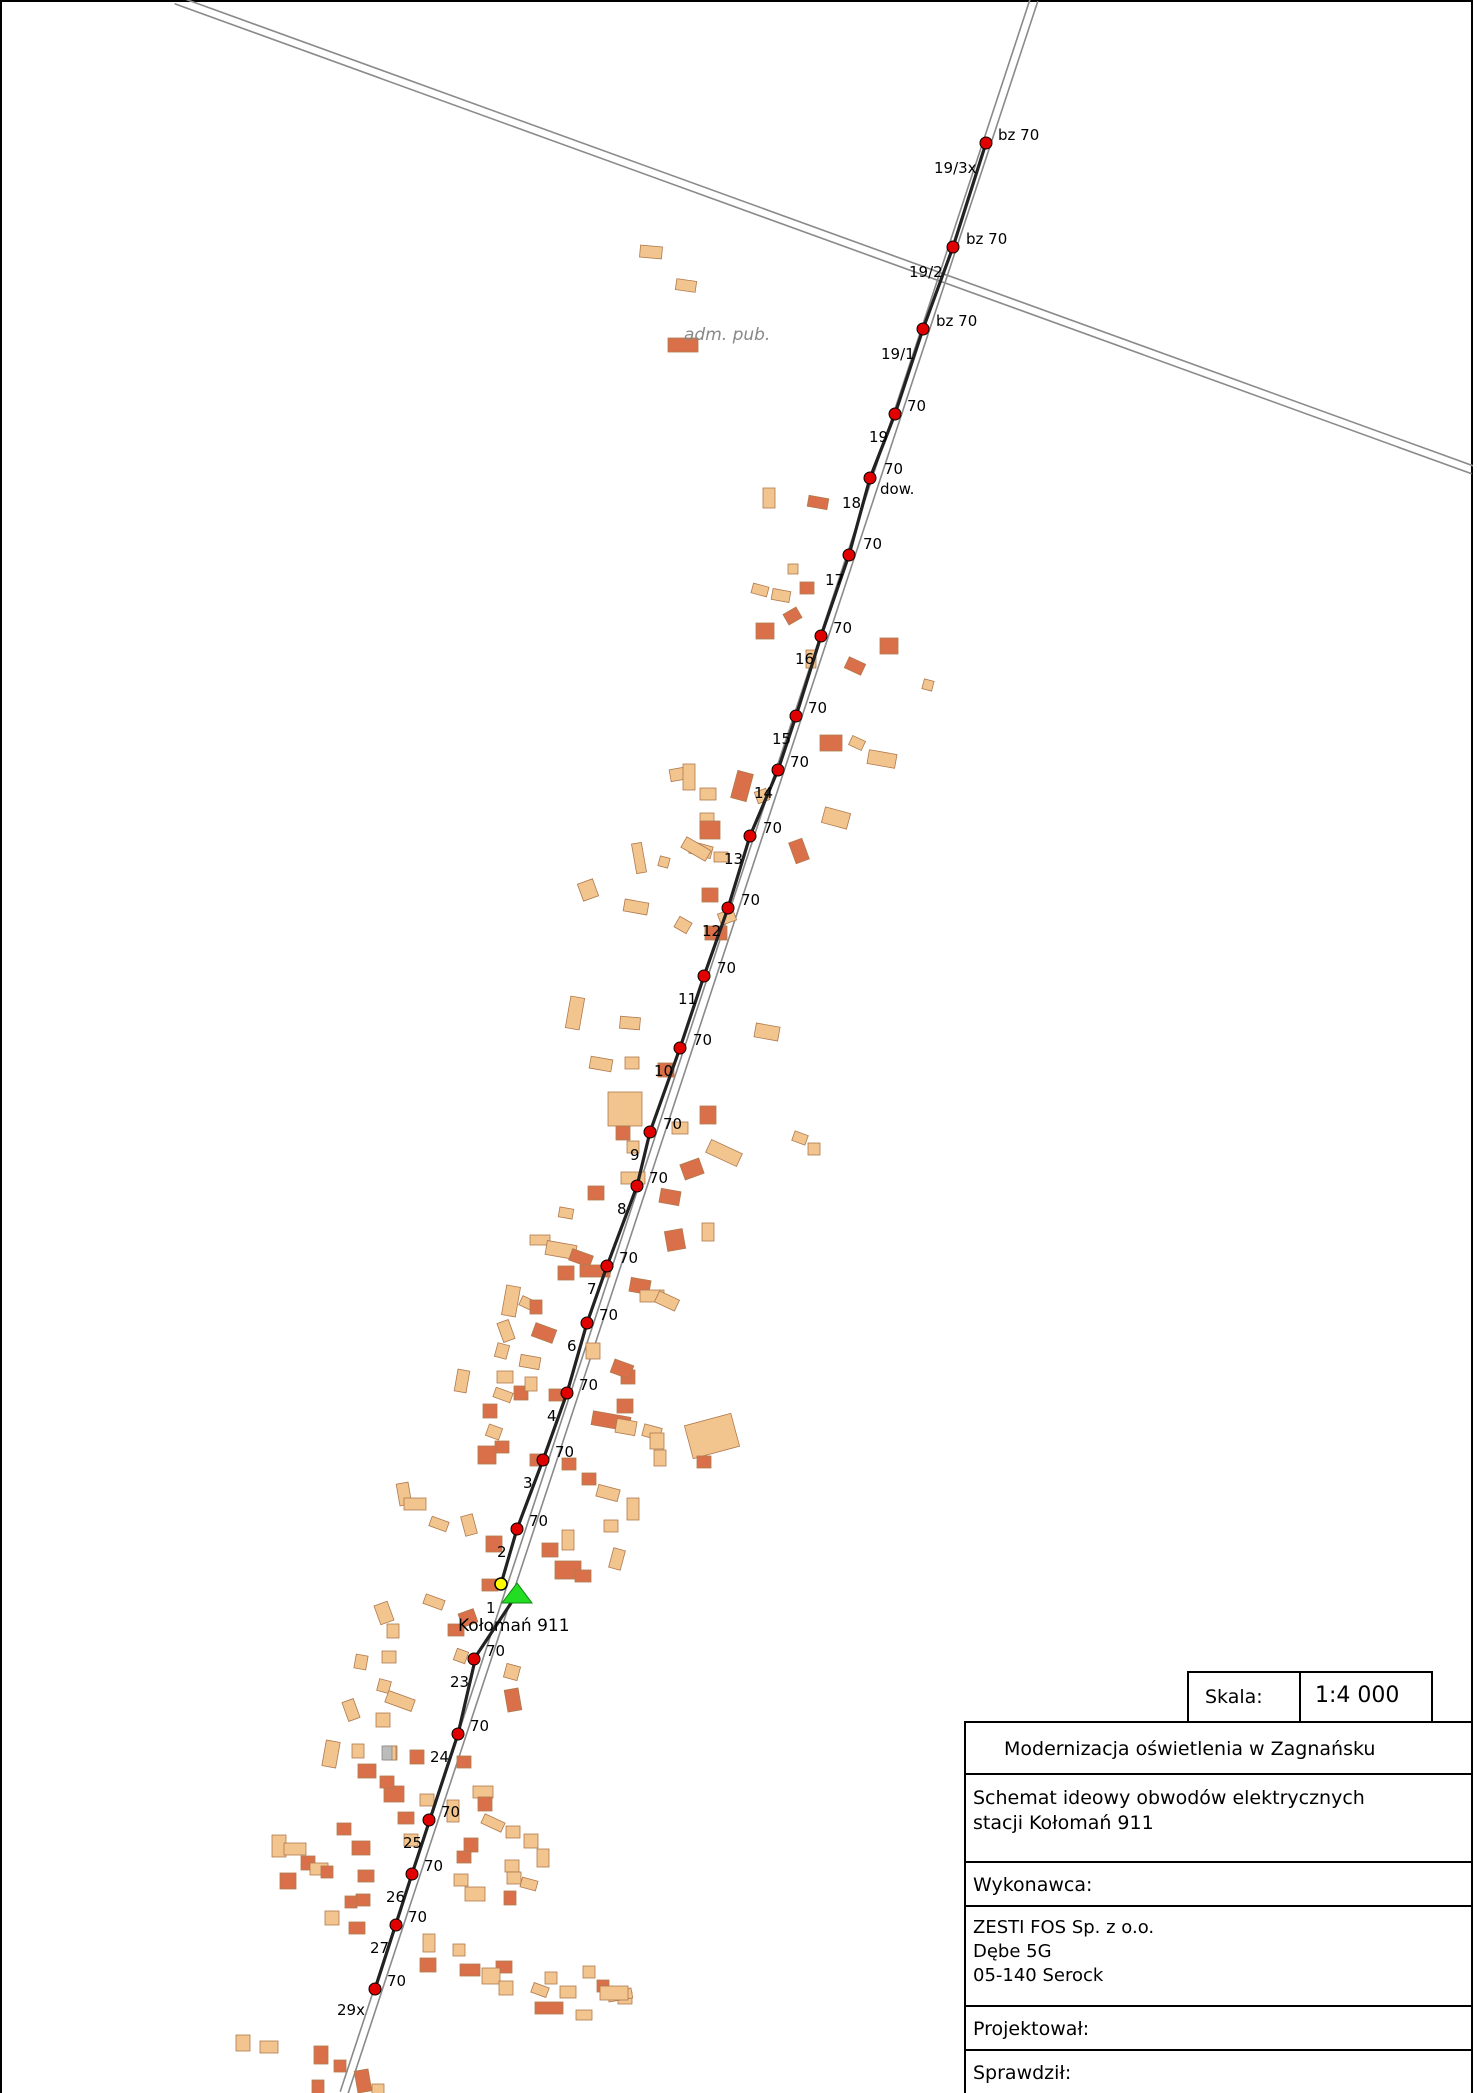 The image size is (1477, 2093). Describe the element at coordinates (897, 489) in the screenshot. I see `note-label: dow.` at that location.